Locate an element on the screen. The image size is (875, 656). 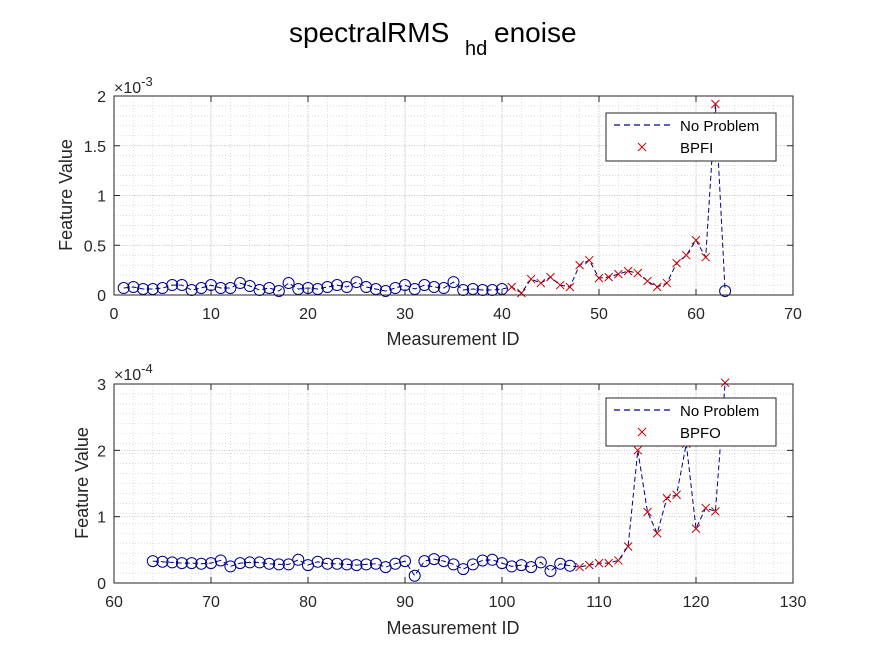
x-tick-label: 60 is located at coordinates (114, 602).